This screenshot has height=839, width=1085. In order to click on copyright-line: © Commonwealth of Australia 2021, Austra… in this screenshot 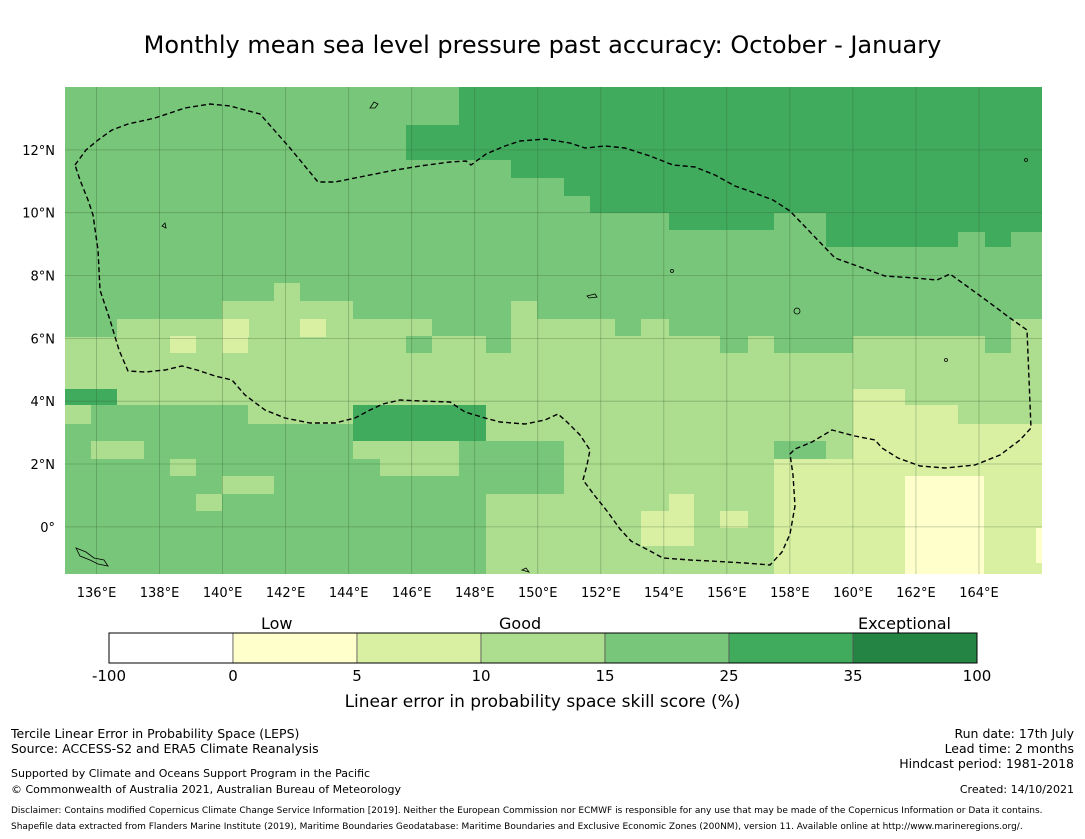, I will do `click(206, 789)`.